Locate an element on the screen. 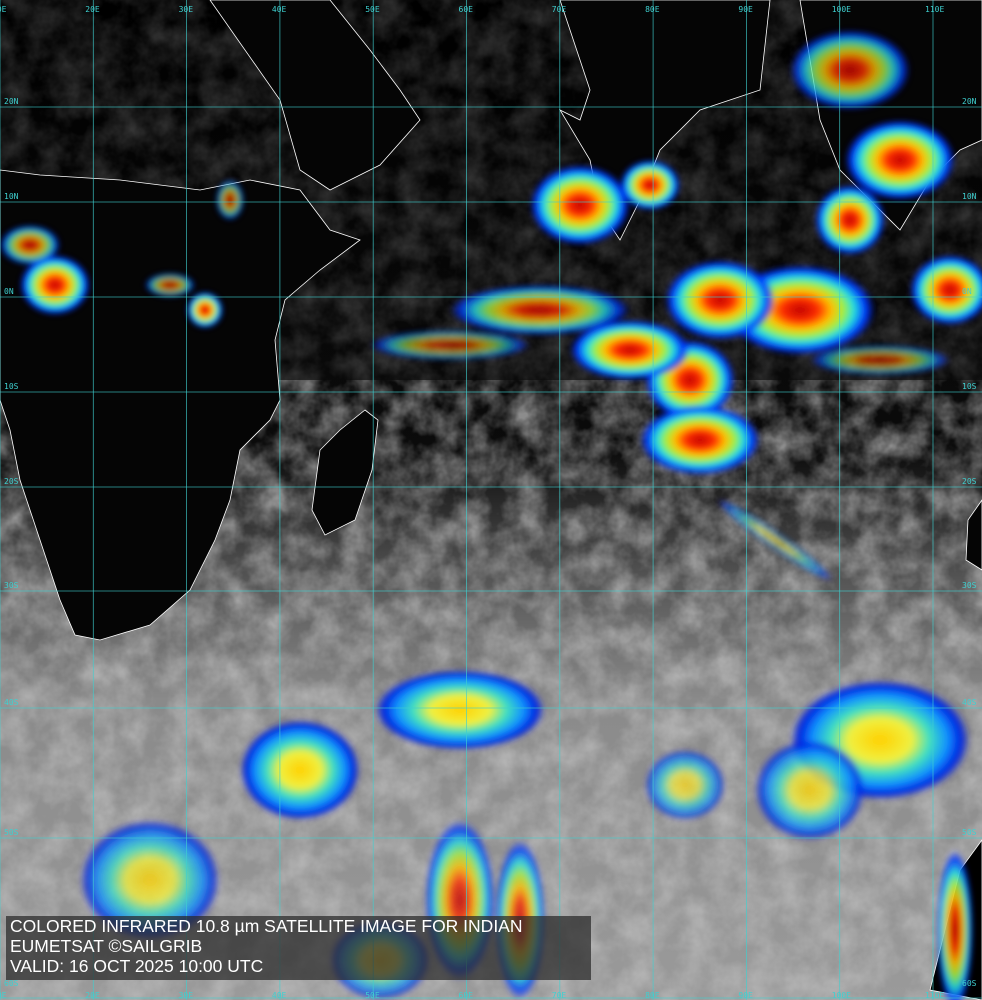 Image resolution: width=982 pixels, height=1000 pixels. australia is located at coordinates (973, 535).